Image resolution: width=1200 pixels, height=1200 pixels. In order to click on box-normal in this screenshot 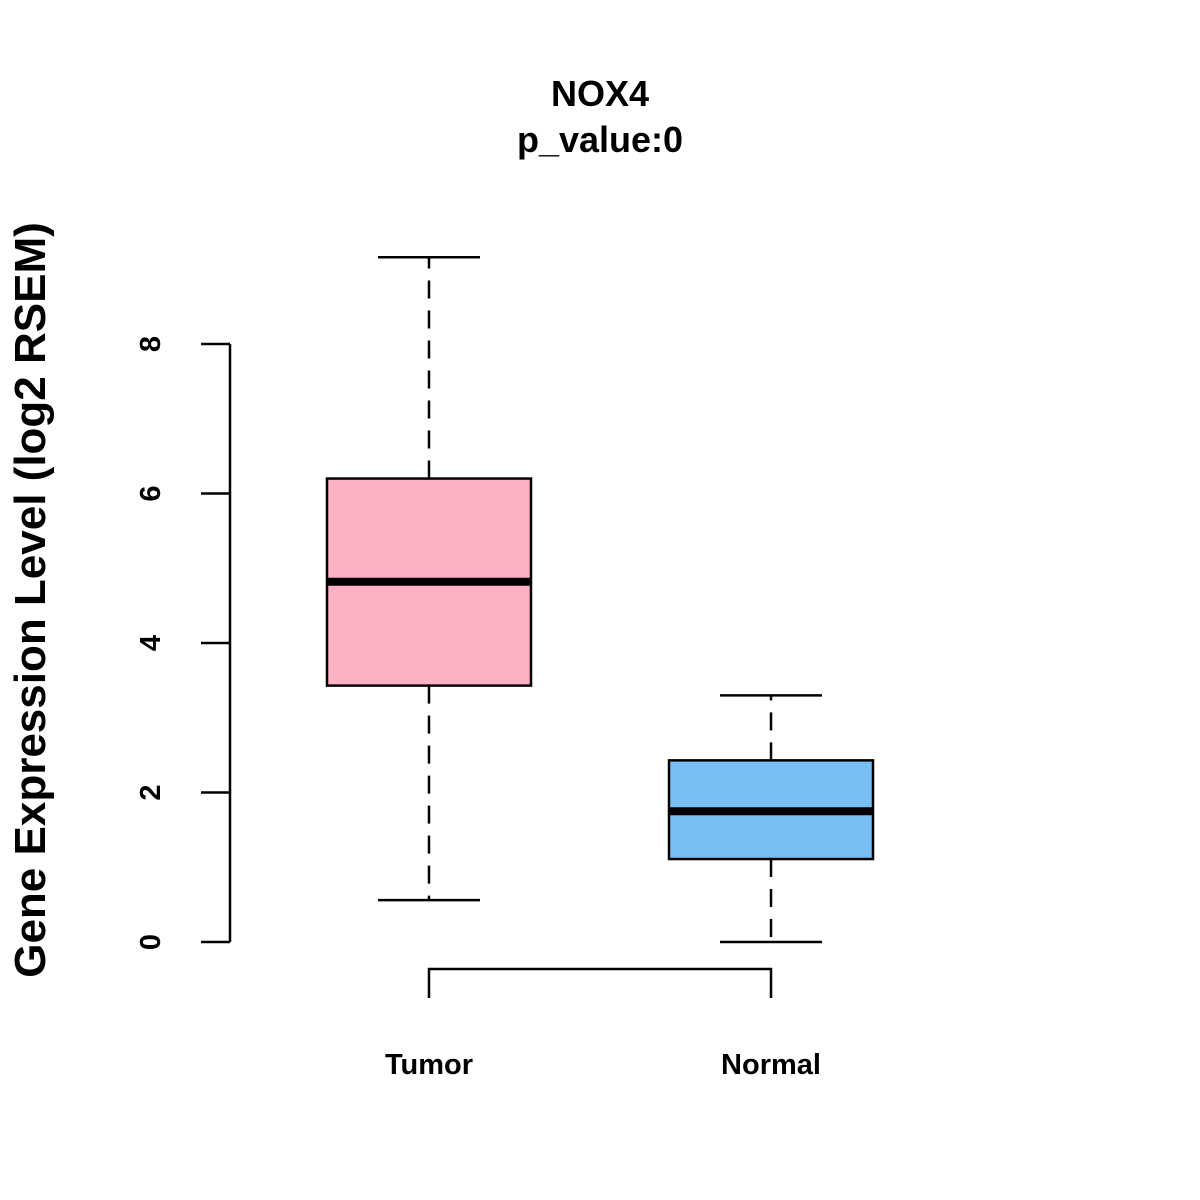, I will do `click(771, 819)`.